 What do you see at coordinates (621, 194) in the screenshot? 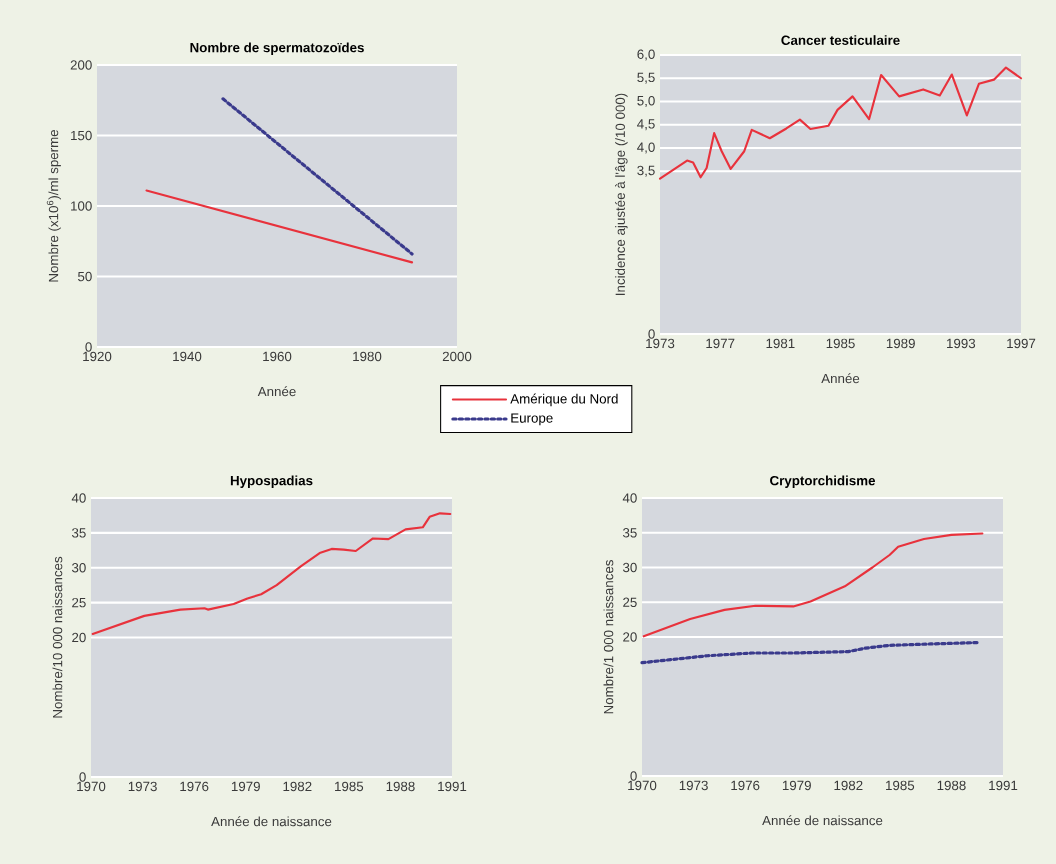
I see `y-axis-title: Incidence ajustée à l'âge (/10 000)` at bounding box center [621, 194].